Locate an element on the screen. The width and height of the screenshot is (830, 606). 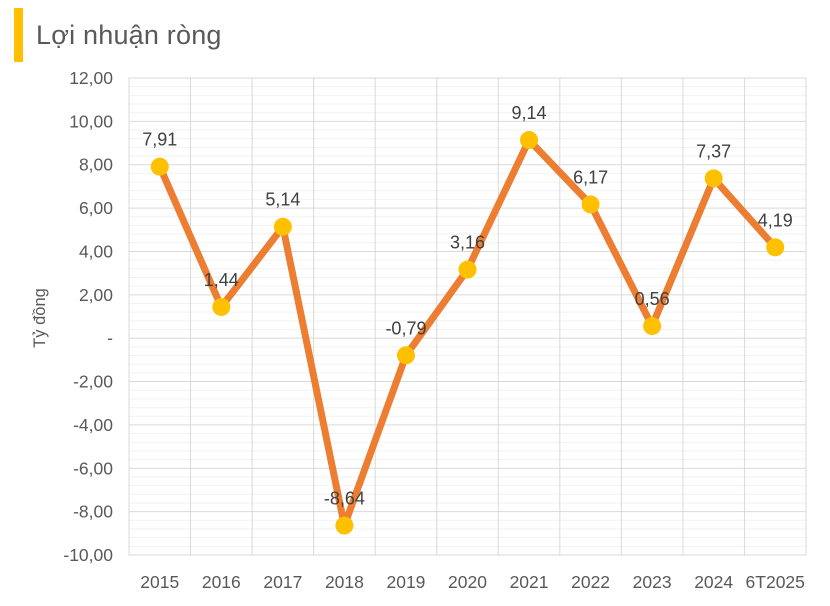
data-point-label: 6,17 is located at coordinates (590, 177).